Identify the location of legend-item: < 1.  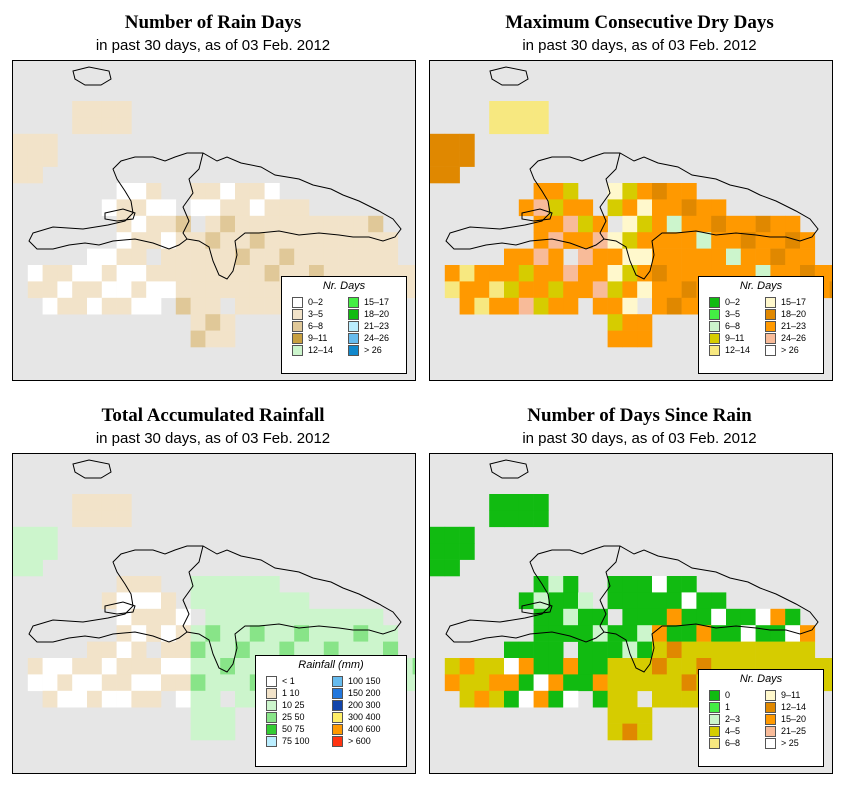
(297, 681).